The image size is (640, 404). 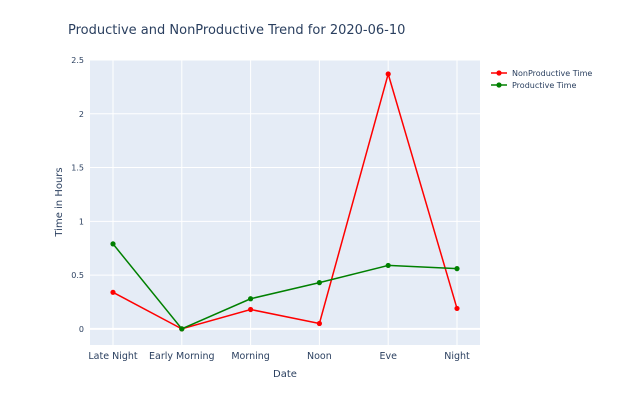 I want to click on x-tick-label: Late Night, so click(x=113, y=356).